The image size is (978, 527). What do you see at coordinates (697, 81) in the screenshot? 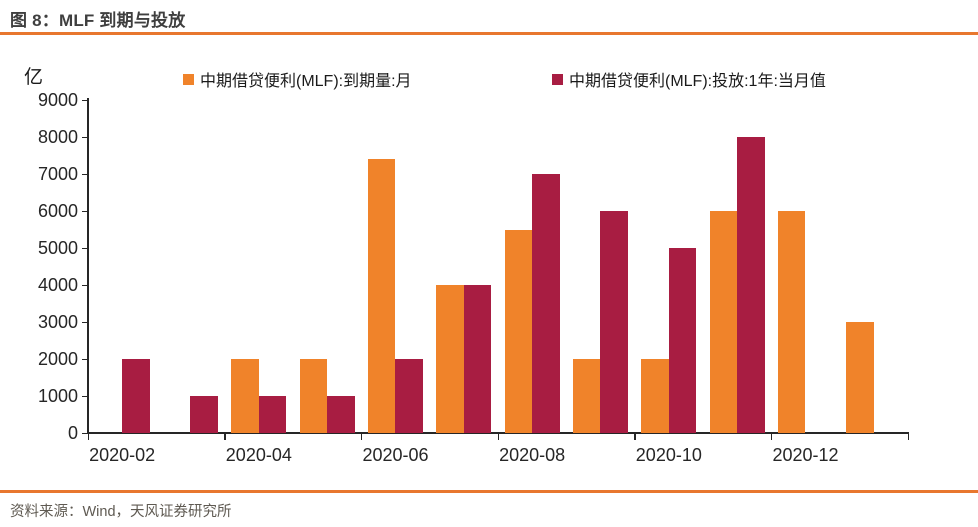
I see `legend-label-injection: 中期借贷便利(MLF):投放:1年:当月值` at bounding box center [697, 81].